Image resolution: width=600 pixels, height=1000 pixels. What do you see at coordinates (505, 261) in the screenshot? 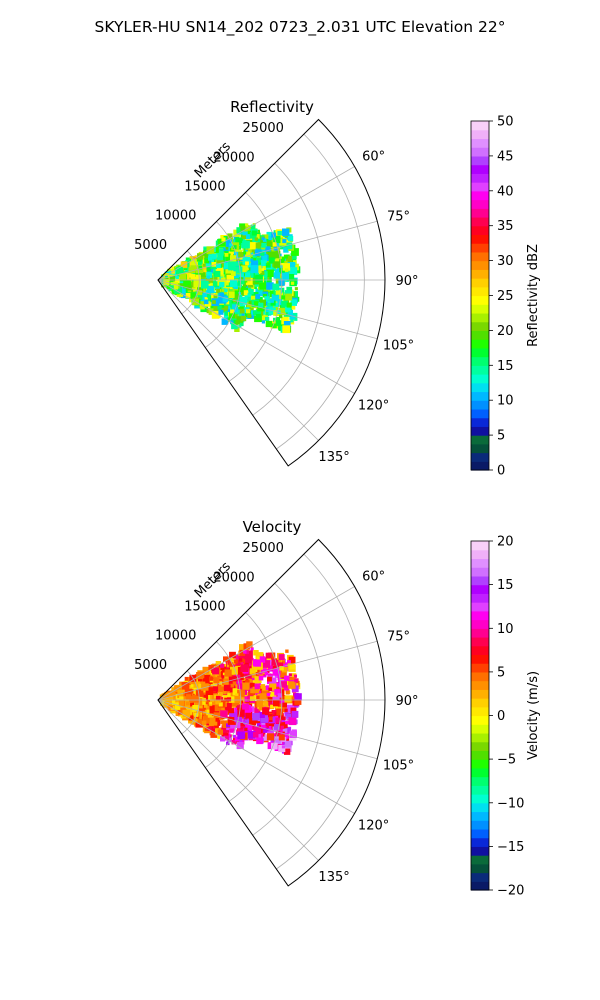
I see `colorbar-tick-label: 30` at bounding box center [505, 261].